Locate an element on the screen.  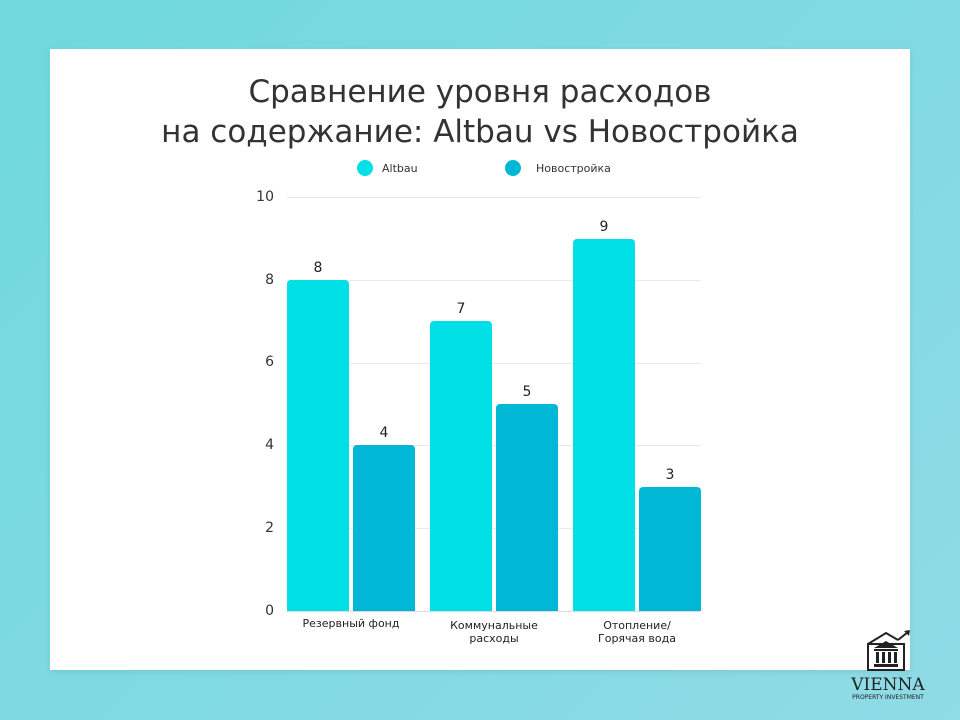
x-label-line: Отопление/ is located at coordinates (637, 625).